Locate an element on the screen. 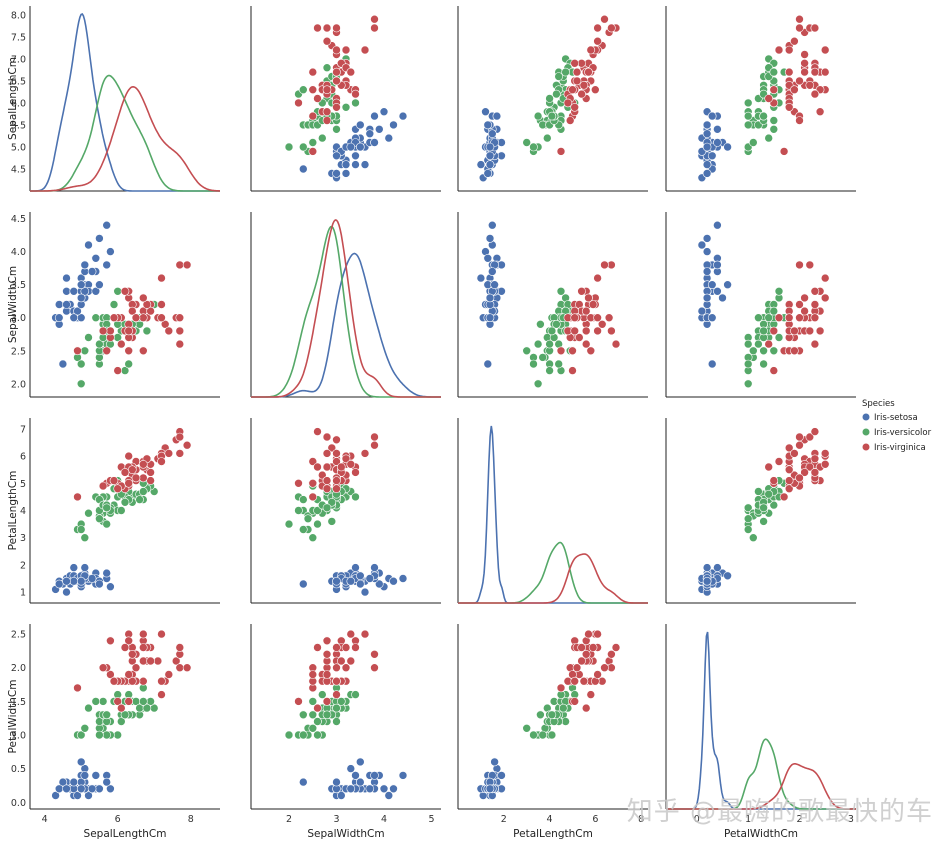 The image size is (951, 848). x-tick-label: 4 is located at coordinates (550, 819).